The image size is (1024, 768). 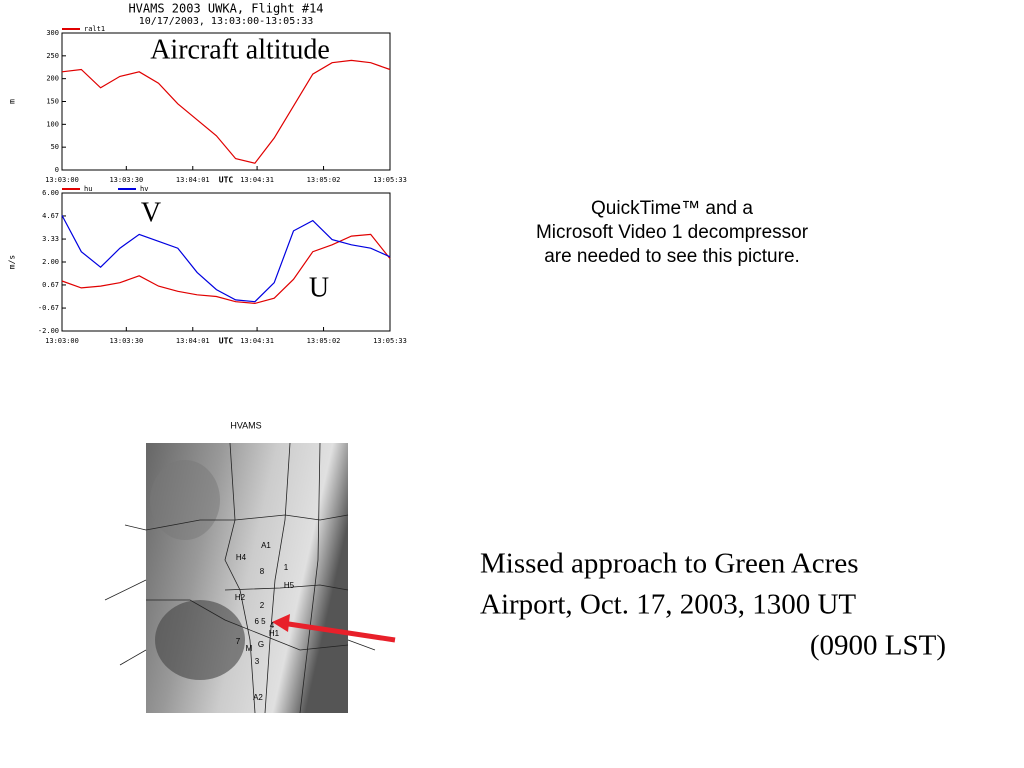 What do you see at coordinates (672, 256) in the screenshot?
I see `placeholder-text: are needed to see this picture.` at bounding box center [672, 256].